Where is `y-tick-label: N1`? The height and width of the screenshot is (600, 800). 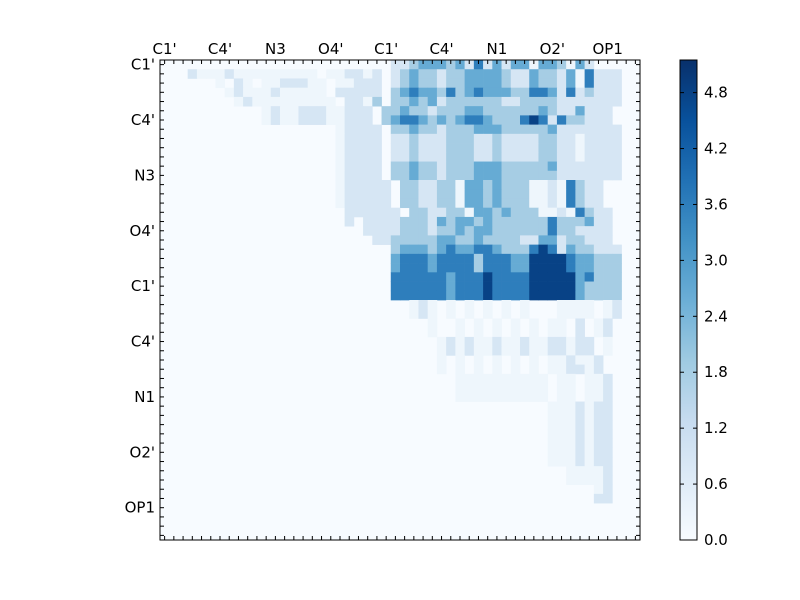 y-tick-label: N1 is located at coordinates (144, 397).